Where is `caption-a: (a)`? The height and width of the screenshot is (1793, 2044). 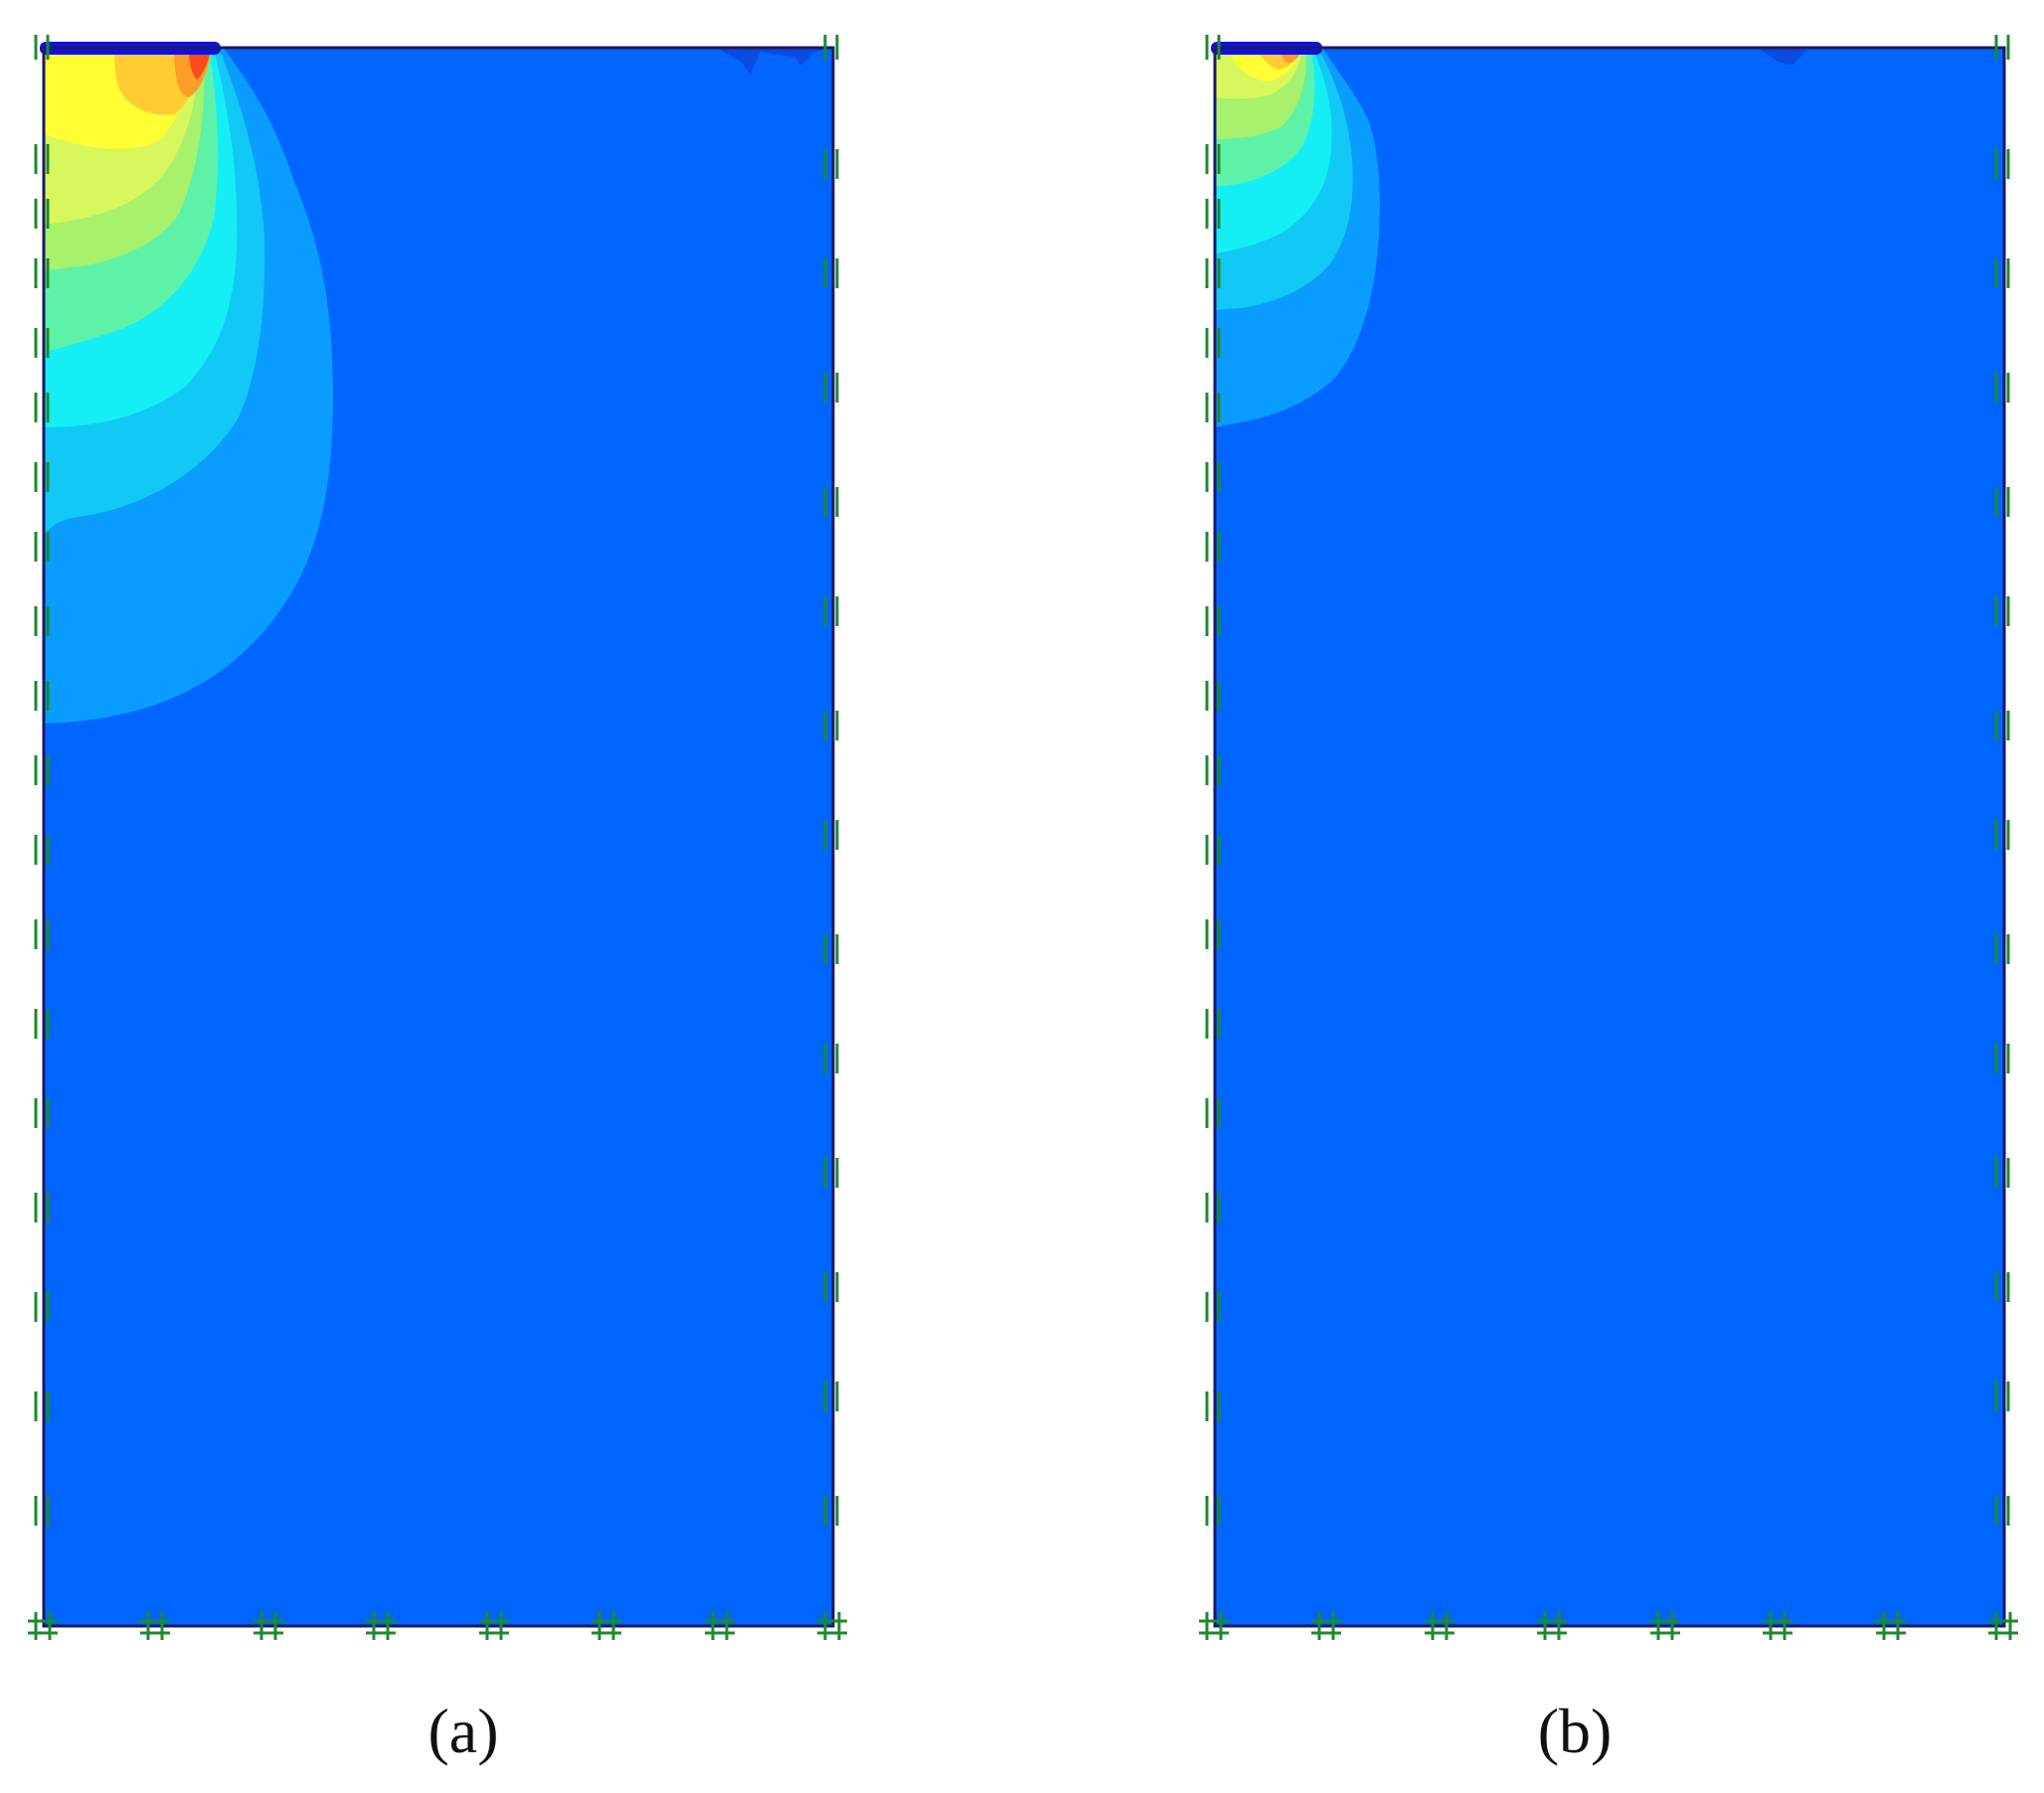 caption-a: (a) is located at coordinates (463, 1731).